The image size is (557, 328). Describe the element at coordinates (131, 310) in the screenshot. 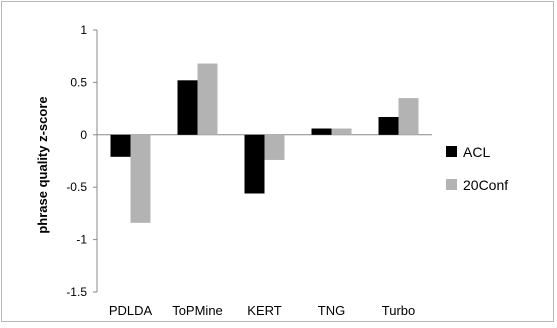

I see `x-tick-label: PDLDA` at that location.